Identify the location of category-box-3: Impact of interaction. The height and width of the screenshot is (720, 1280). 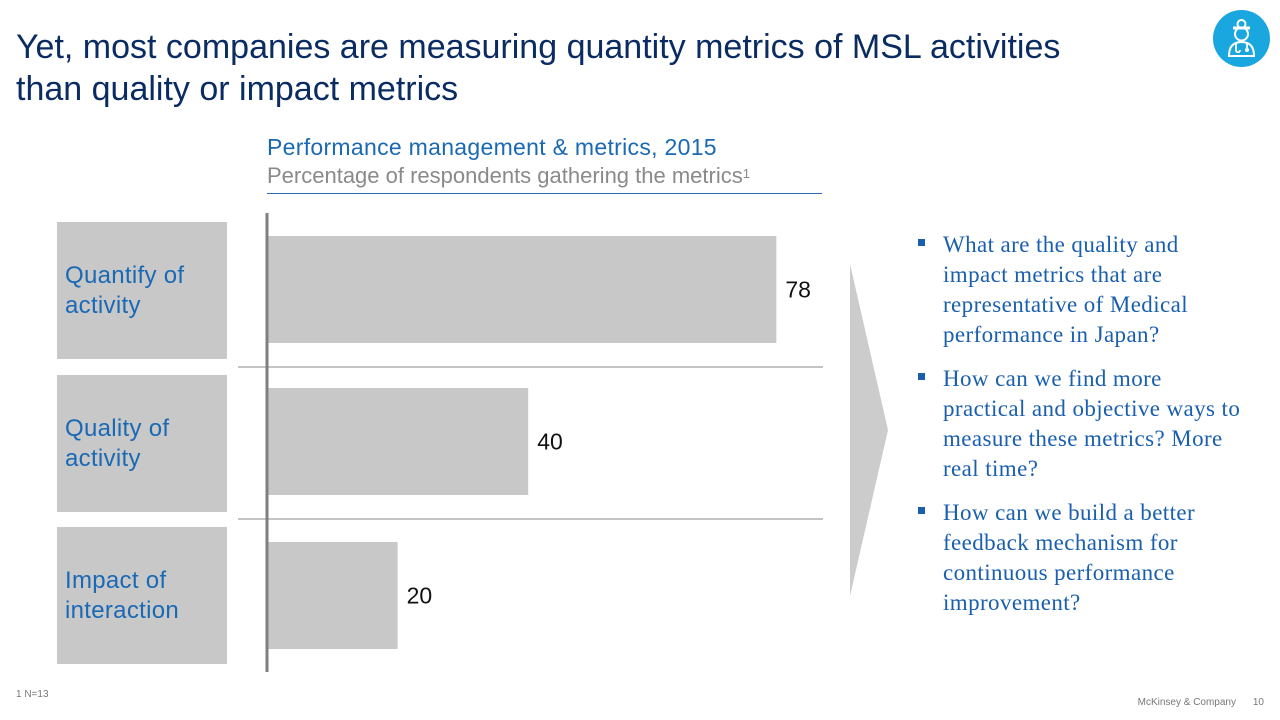
(142, 595).